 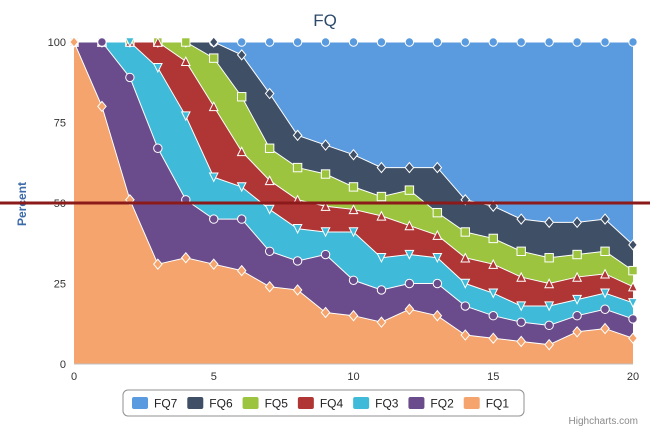 What do you see at coordinates (431, 404) in the screenshot?
I see `legend-item-fq2: FQ2` at bounding box center [431, 404].